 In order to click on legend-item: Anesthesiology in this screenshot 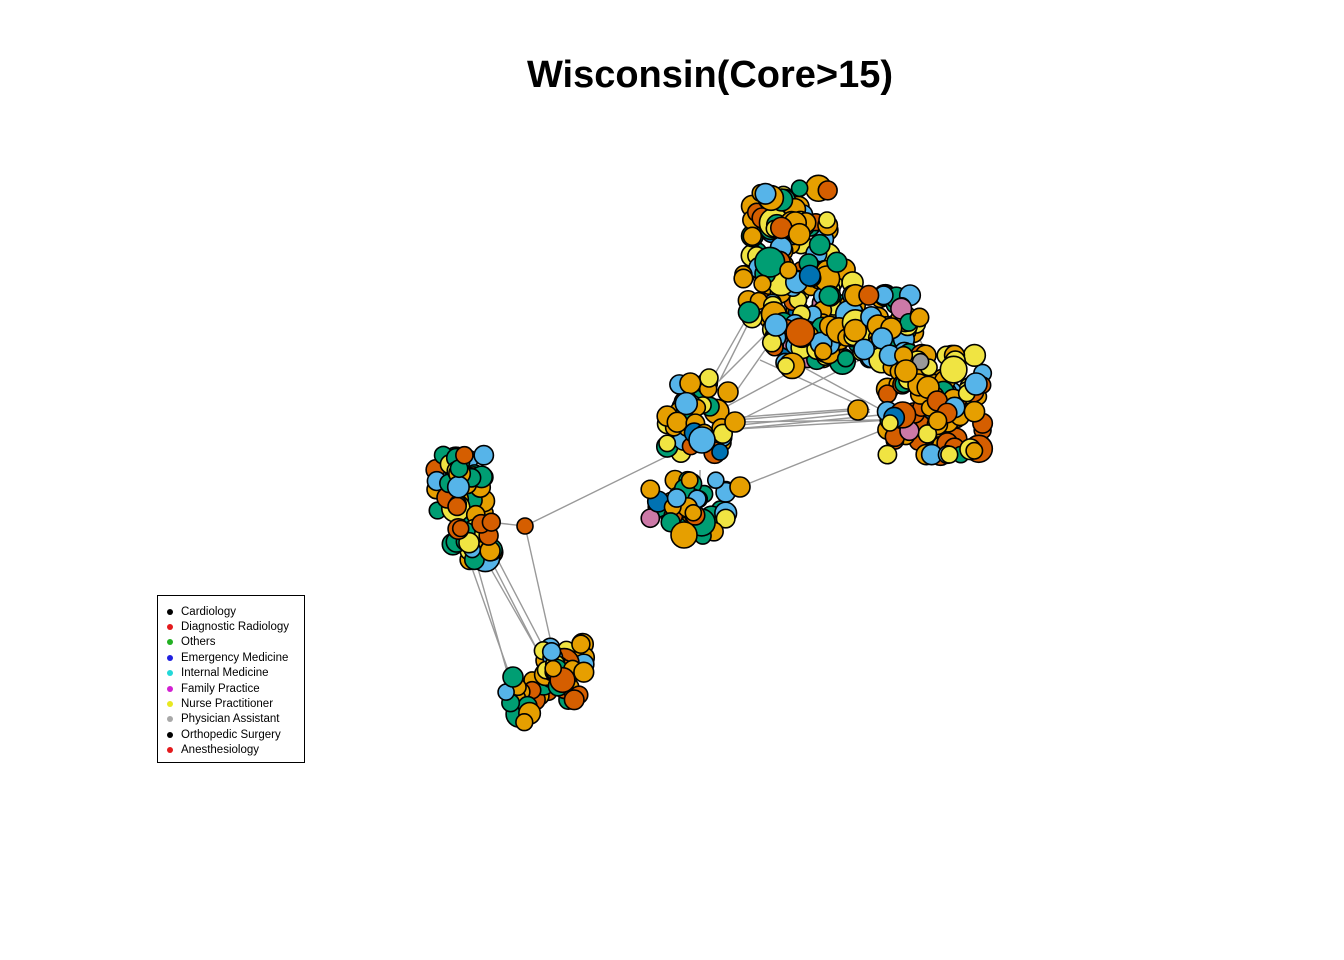, I will do `click(235, 750)`.